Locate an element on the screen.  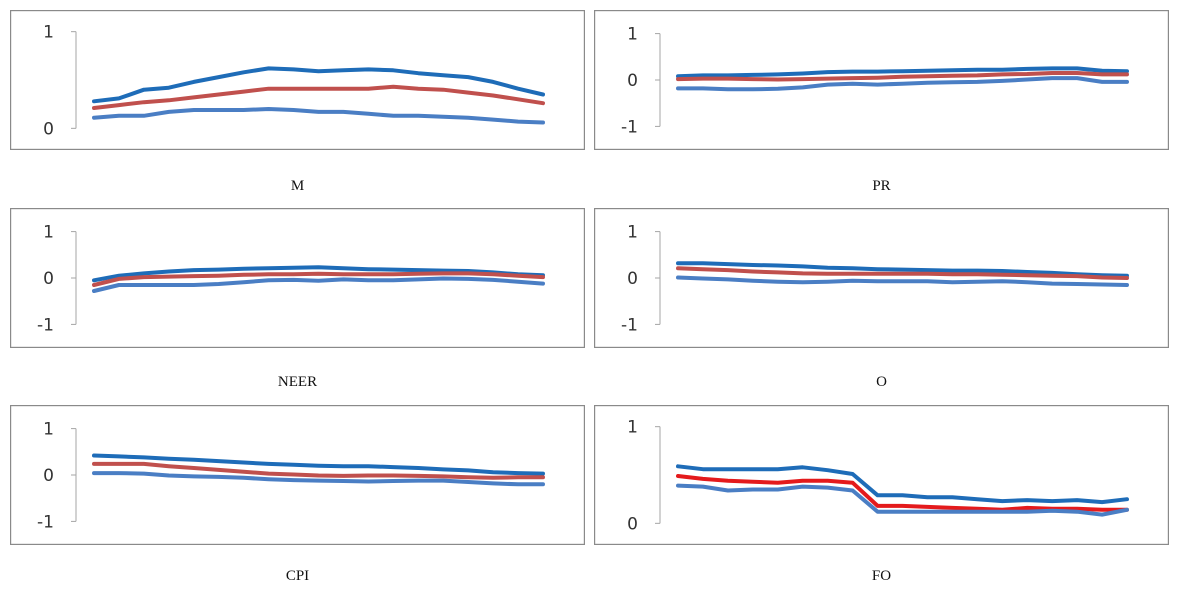
chart-cpi: 1 0 -1 is located at coordinates (297, 475).